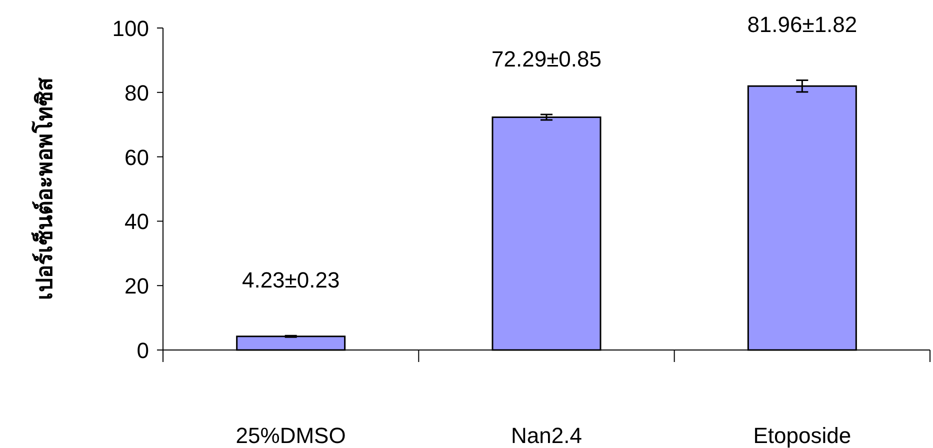 The height and width of the screenshot is (448, 933). Describe the element at coordinates (130, 28) in the screenshot. I see `y-tick-label: 100` at that location.